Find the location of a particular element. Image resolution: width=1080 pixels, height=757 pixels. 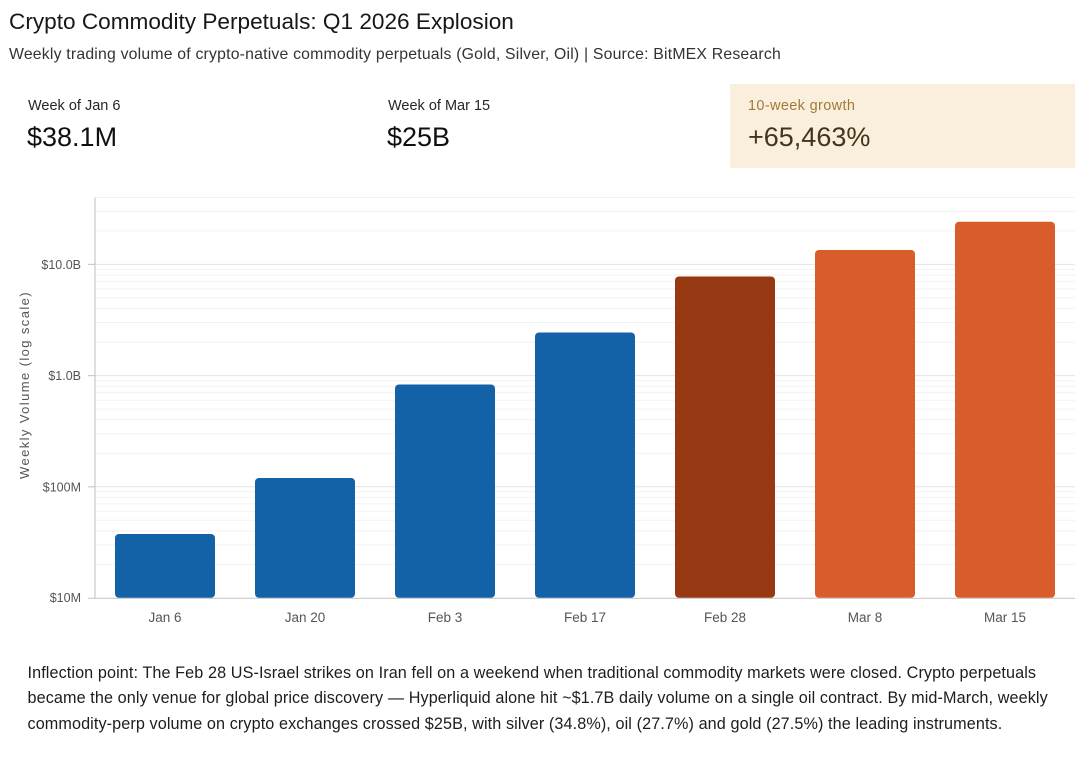

svg-text: $100M is located at coordinates (62, 487).